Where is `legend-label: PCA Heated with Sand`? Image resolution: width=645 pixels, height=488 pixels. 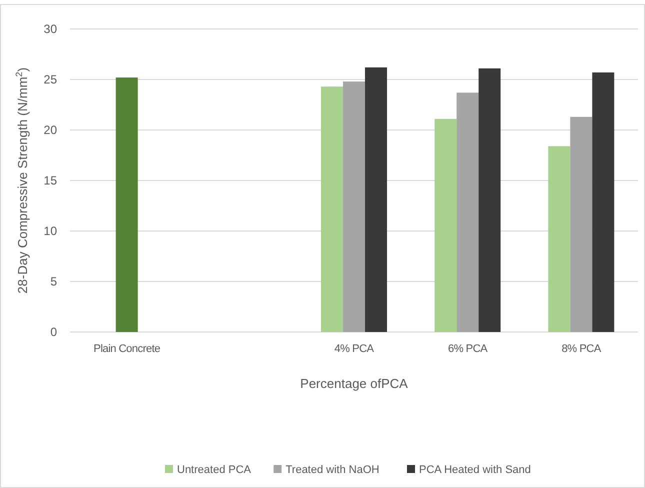 legend-label: PCA Heated with Sand is located at coordinates (475, 470).